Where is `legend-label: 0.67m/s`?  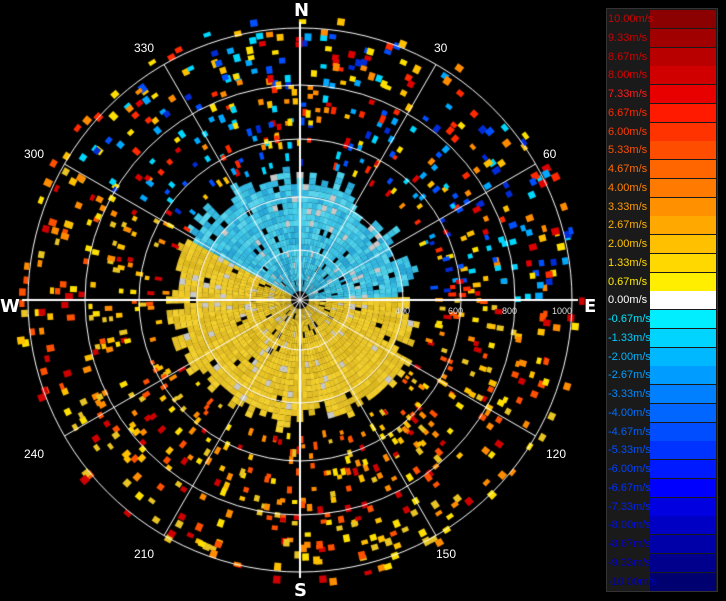 legend-label: 0.67m/s is located at coordinates (628, 281).